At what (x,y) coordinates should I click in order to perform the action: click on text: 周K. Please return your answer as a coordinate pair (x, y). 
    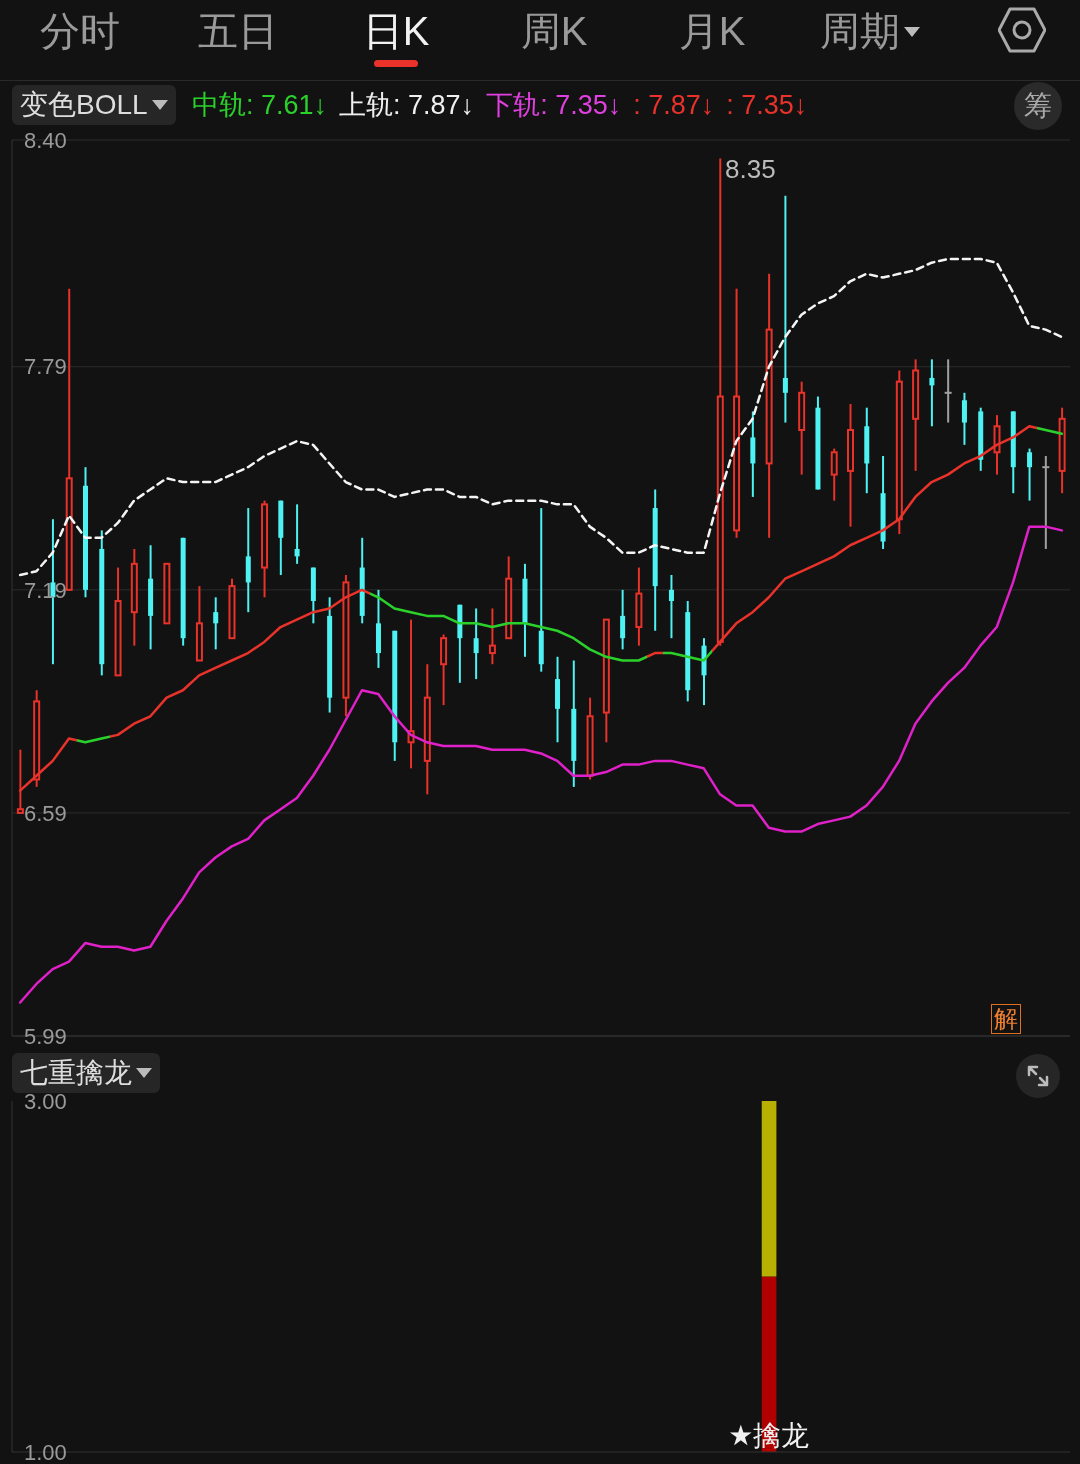
    Looking at the image, I should click on (554, 31).